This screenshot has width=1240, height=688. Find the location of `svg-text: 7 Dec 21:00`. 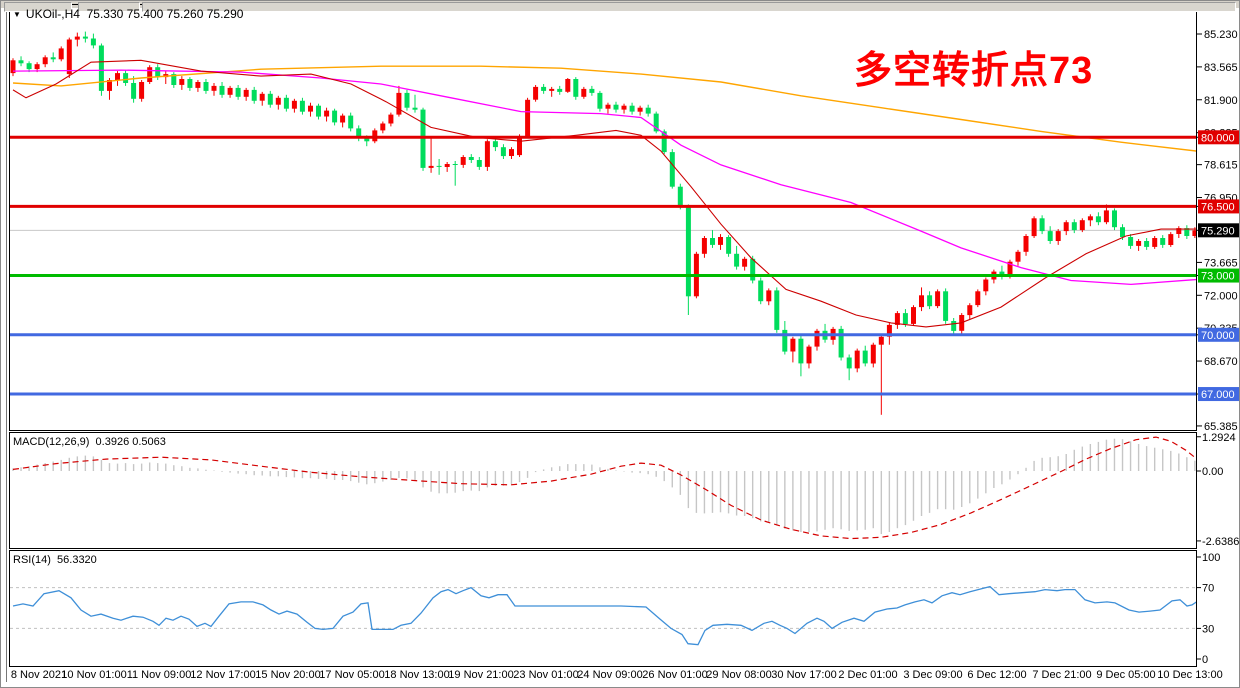

svg-text: 7 Dec 21:00 is located at coordinates (1061, 675).